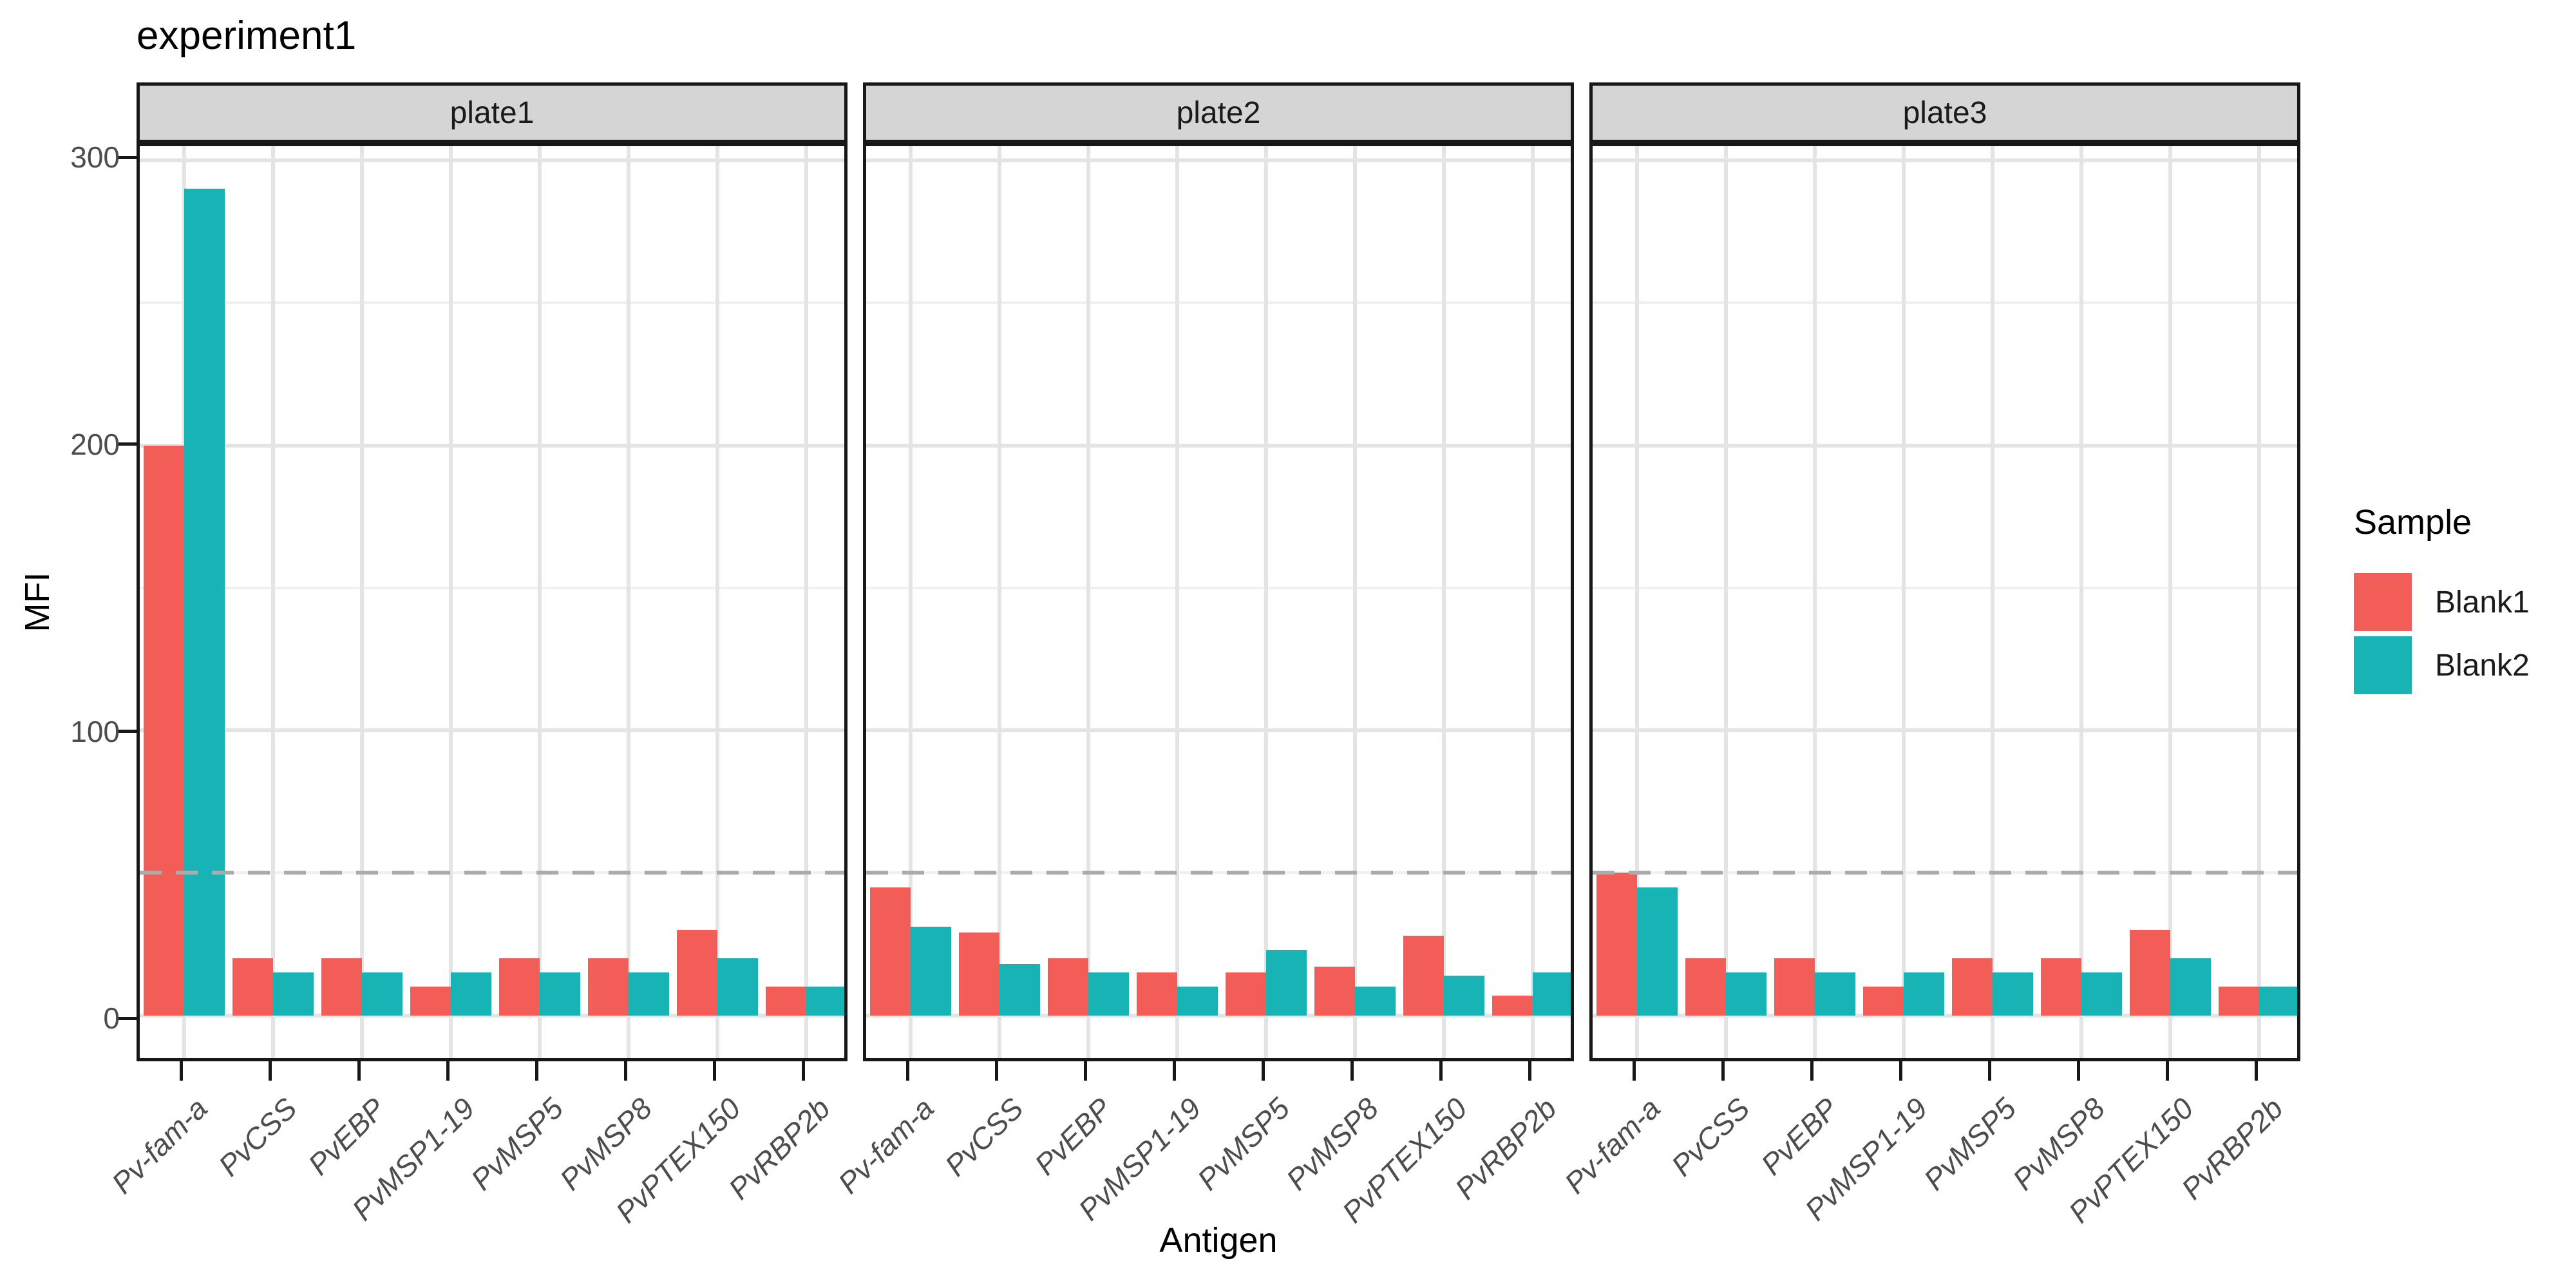  Describe the element at coordinates (1085, 1071) in the screenshot. I see `x-tick-plate2-PvEBP` at that location.